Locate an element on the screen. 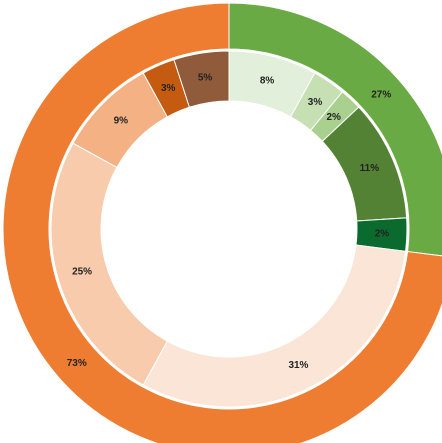  data-label: 9% is located at coordinates (121, 120).